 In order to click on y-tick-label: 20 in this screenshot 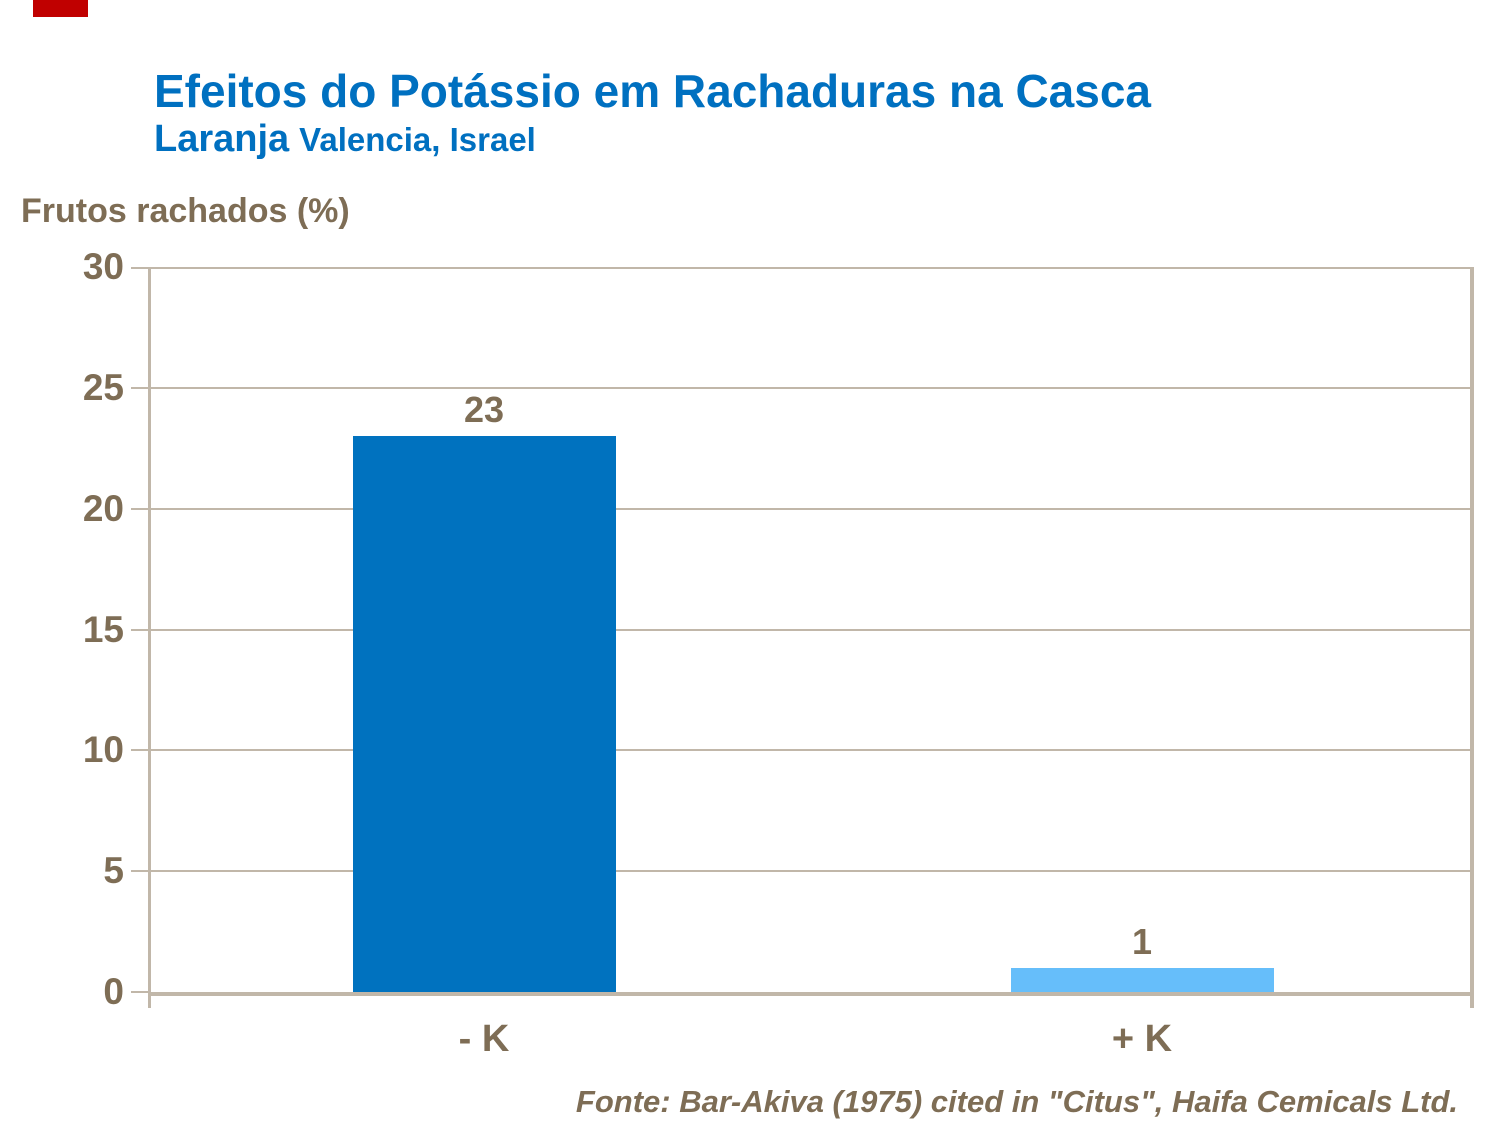, I will do `click(103, 508)`.